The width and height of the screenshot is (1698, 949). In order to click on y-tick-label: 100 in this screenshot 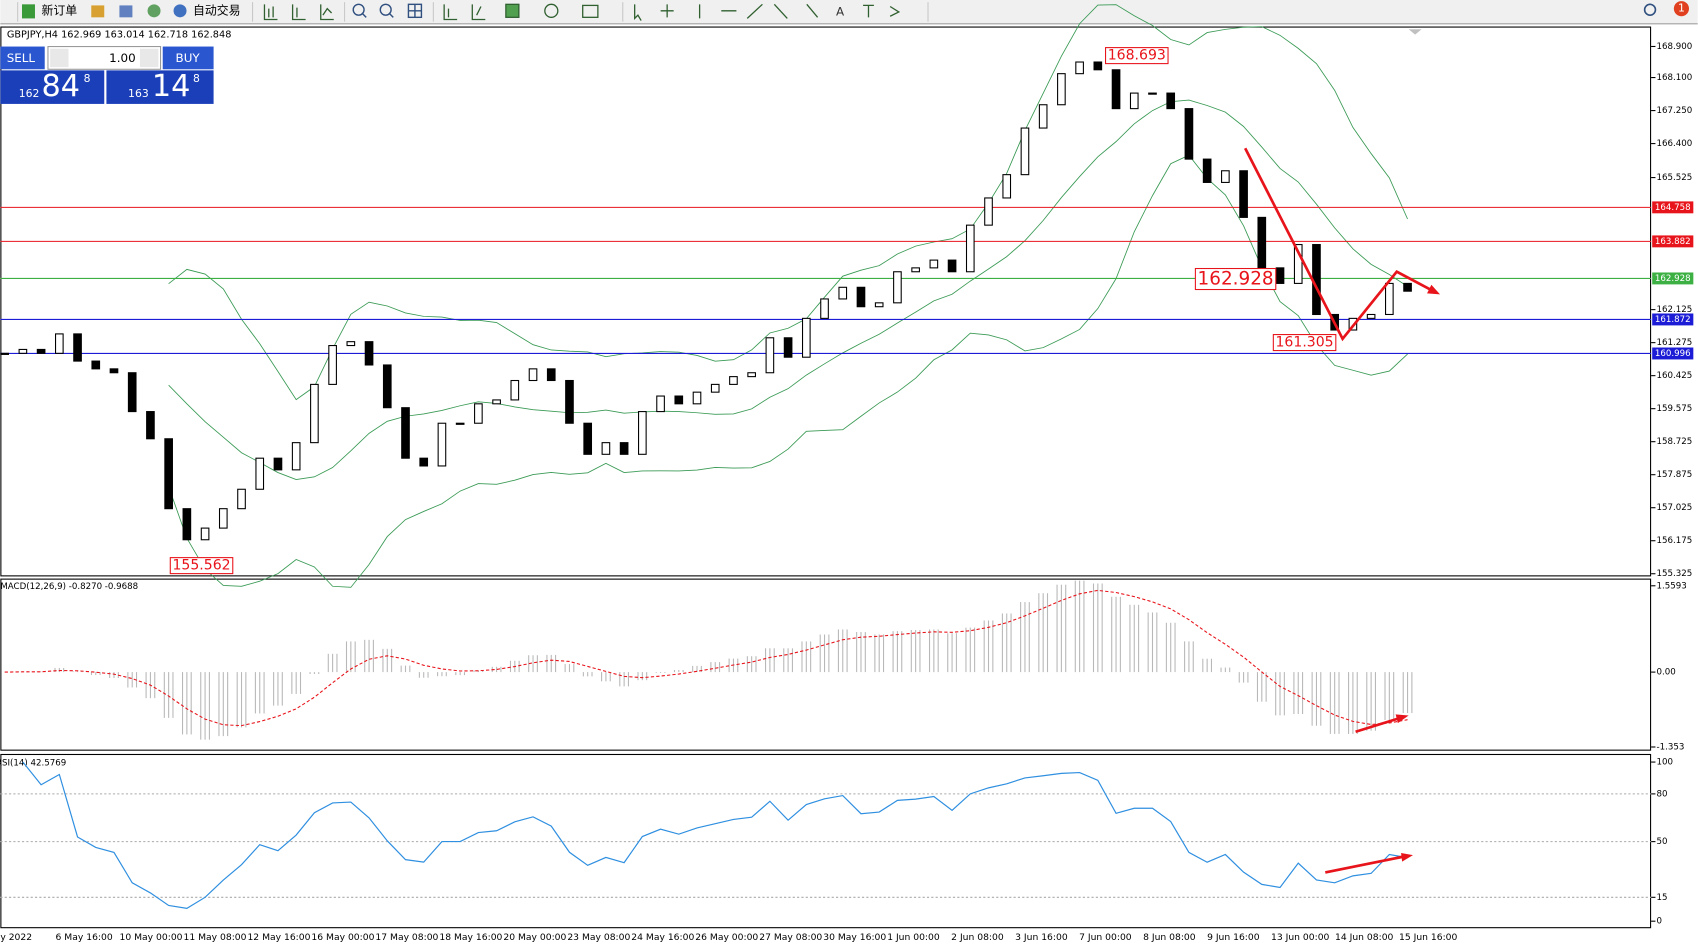, I will do `click(1665, 763)`.